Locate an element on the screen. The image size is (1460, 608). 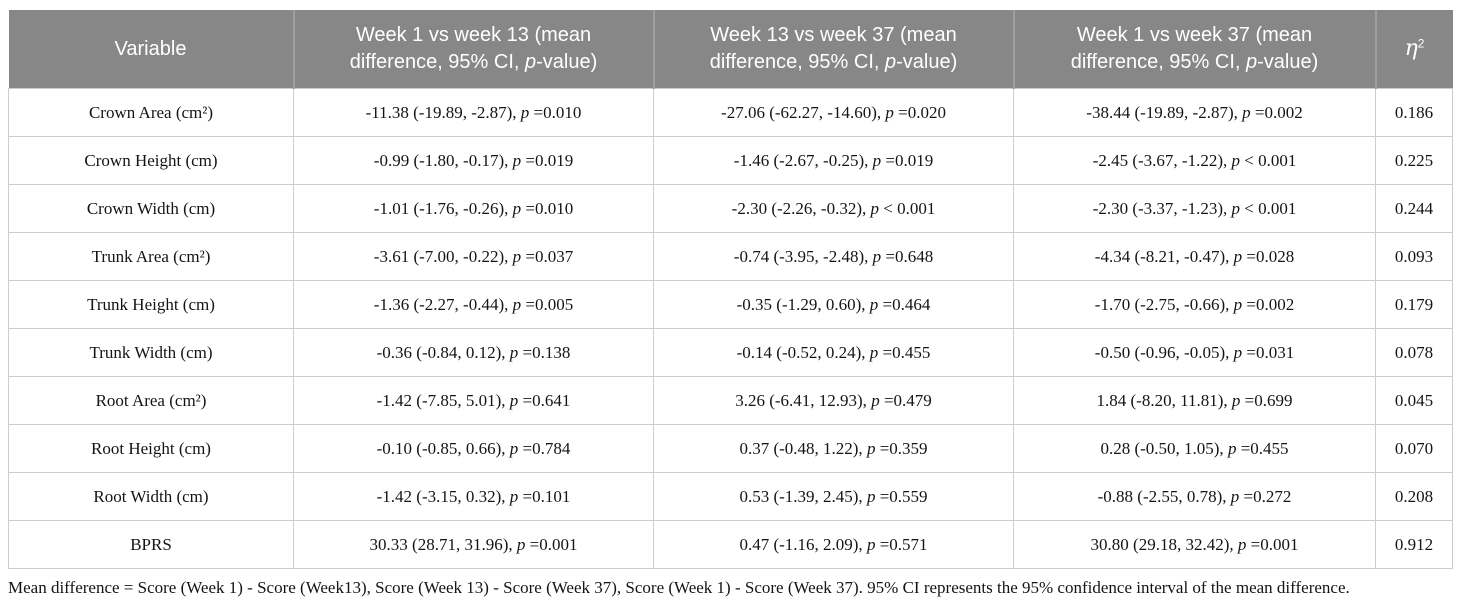
comparison-cell: -0.50 (-0.96, -0.05), p =0.031 is located at coordinates (1194, 352).